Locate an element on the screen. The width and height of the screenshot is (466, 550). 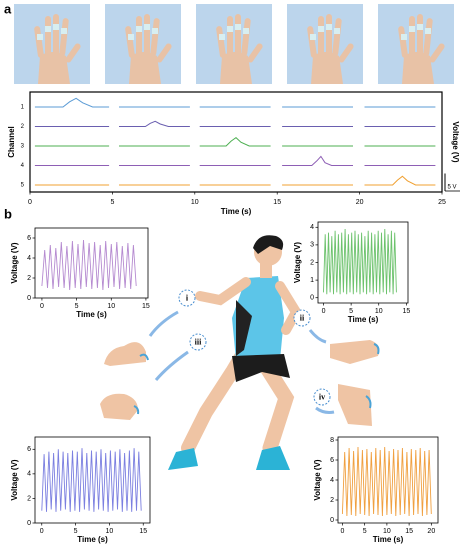
marker-label: iii is located at coordinates (198, 341).